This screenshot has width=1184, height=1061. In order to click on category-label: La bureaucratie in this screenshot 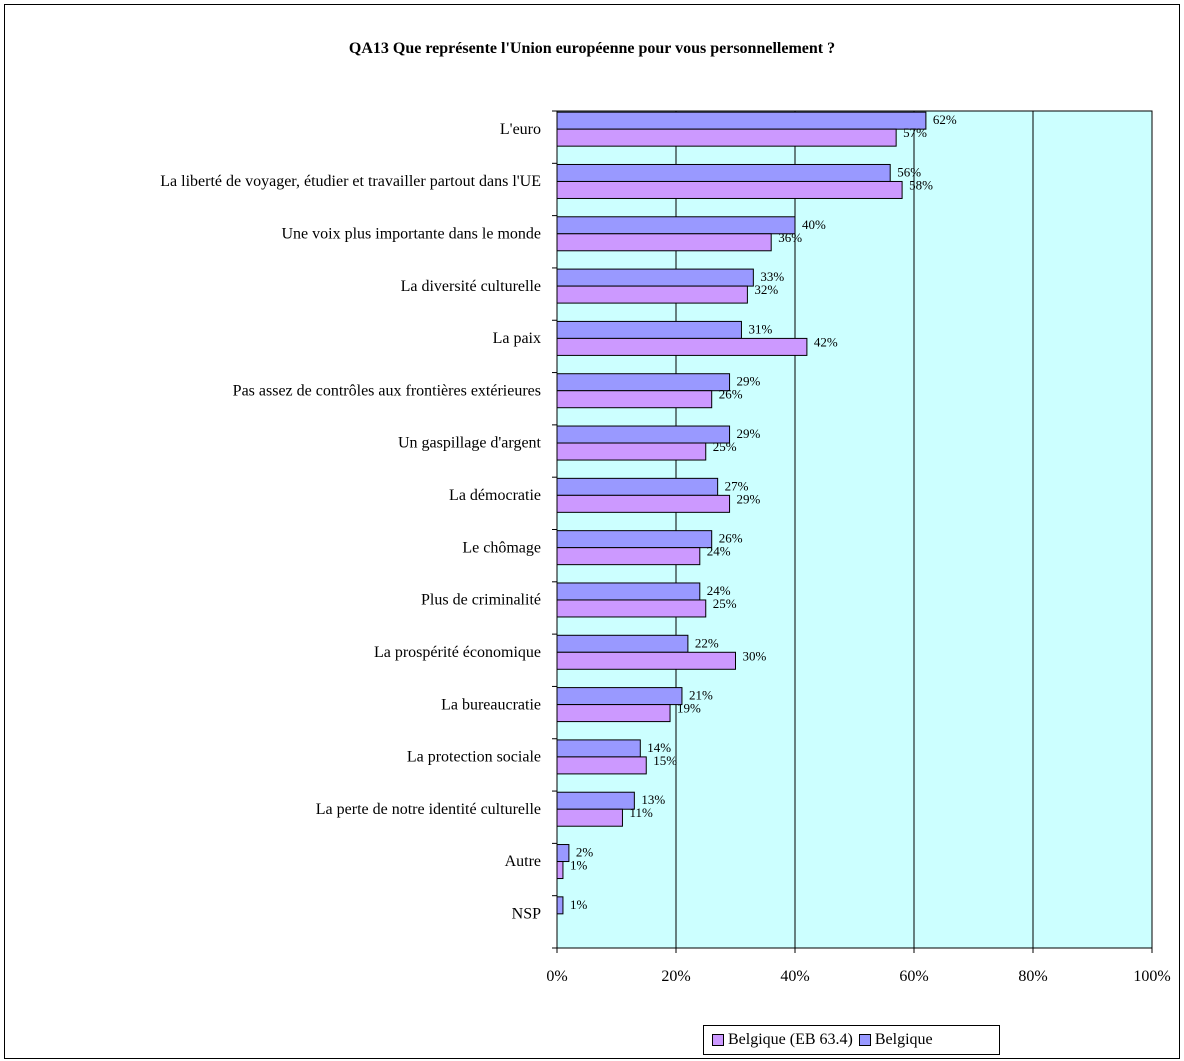, I will do `click(491, 704)`.